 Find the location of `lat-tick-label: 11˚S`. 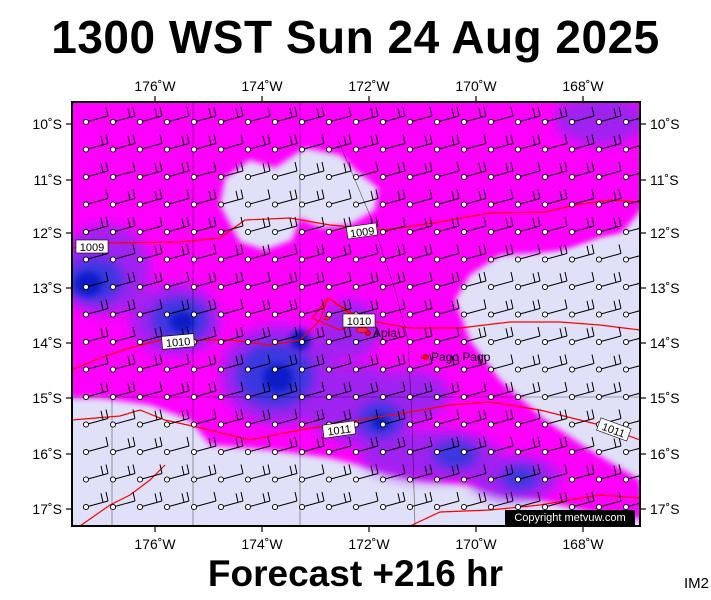

lat-tick-label: 11˚S is located at coordinates (664, 180).